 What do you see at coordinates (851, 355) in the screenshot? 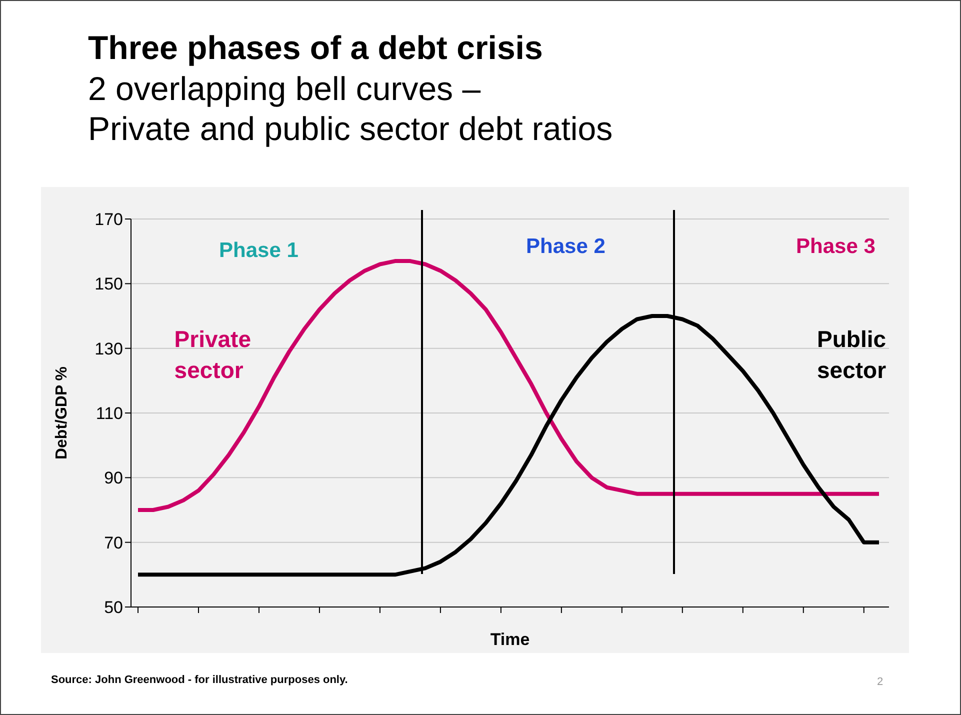
I see `text: Public sector` at bounding box center [851, 355].